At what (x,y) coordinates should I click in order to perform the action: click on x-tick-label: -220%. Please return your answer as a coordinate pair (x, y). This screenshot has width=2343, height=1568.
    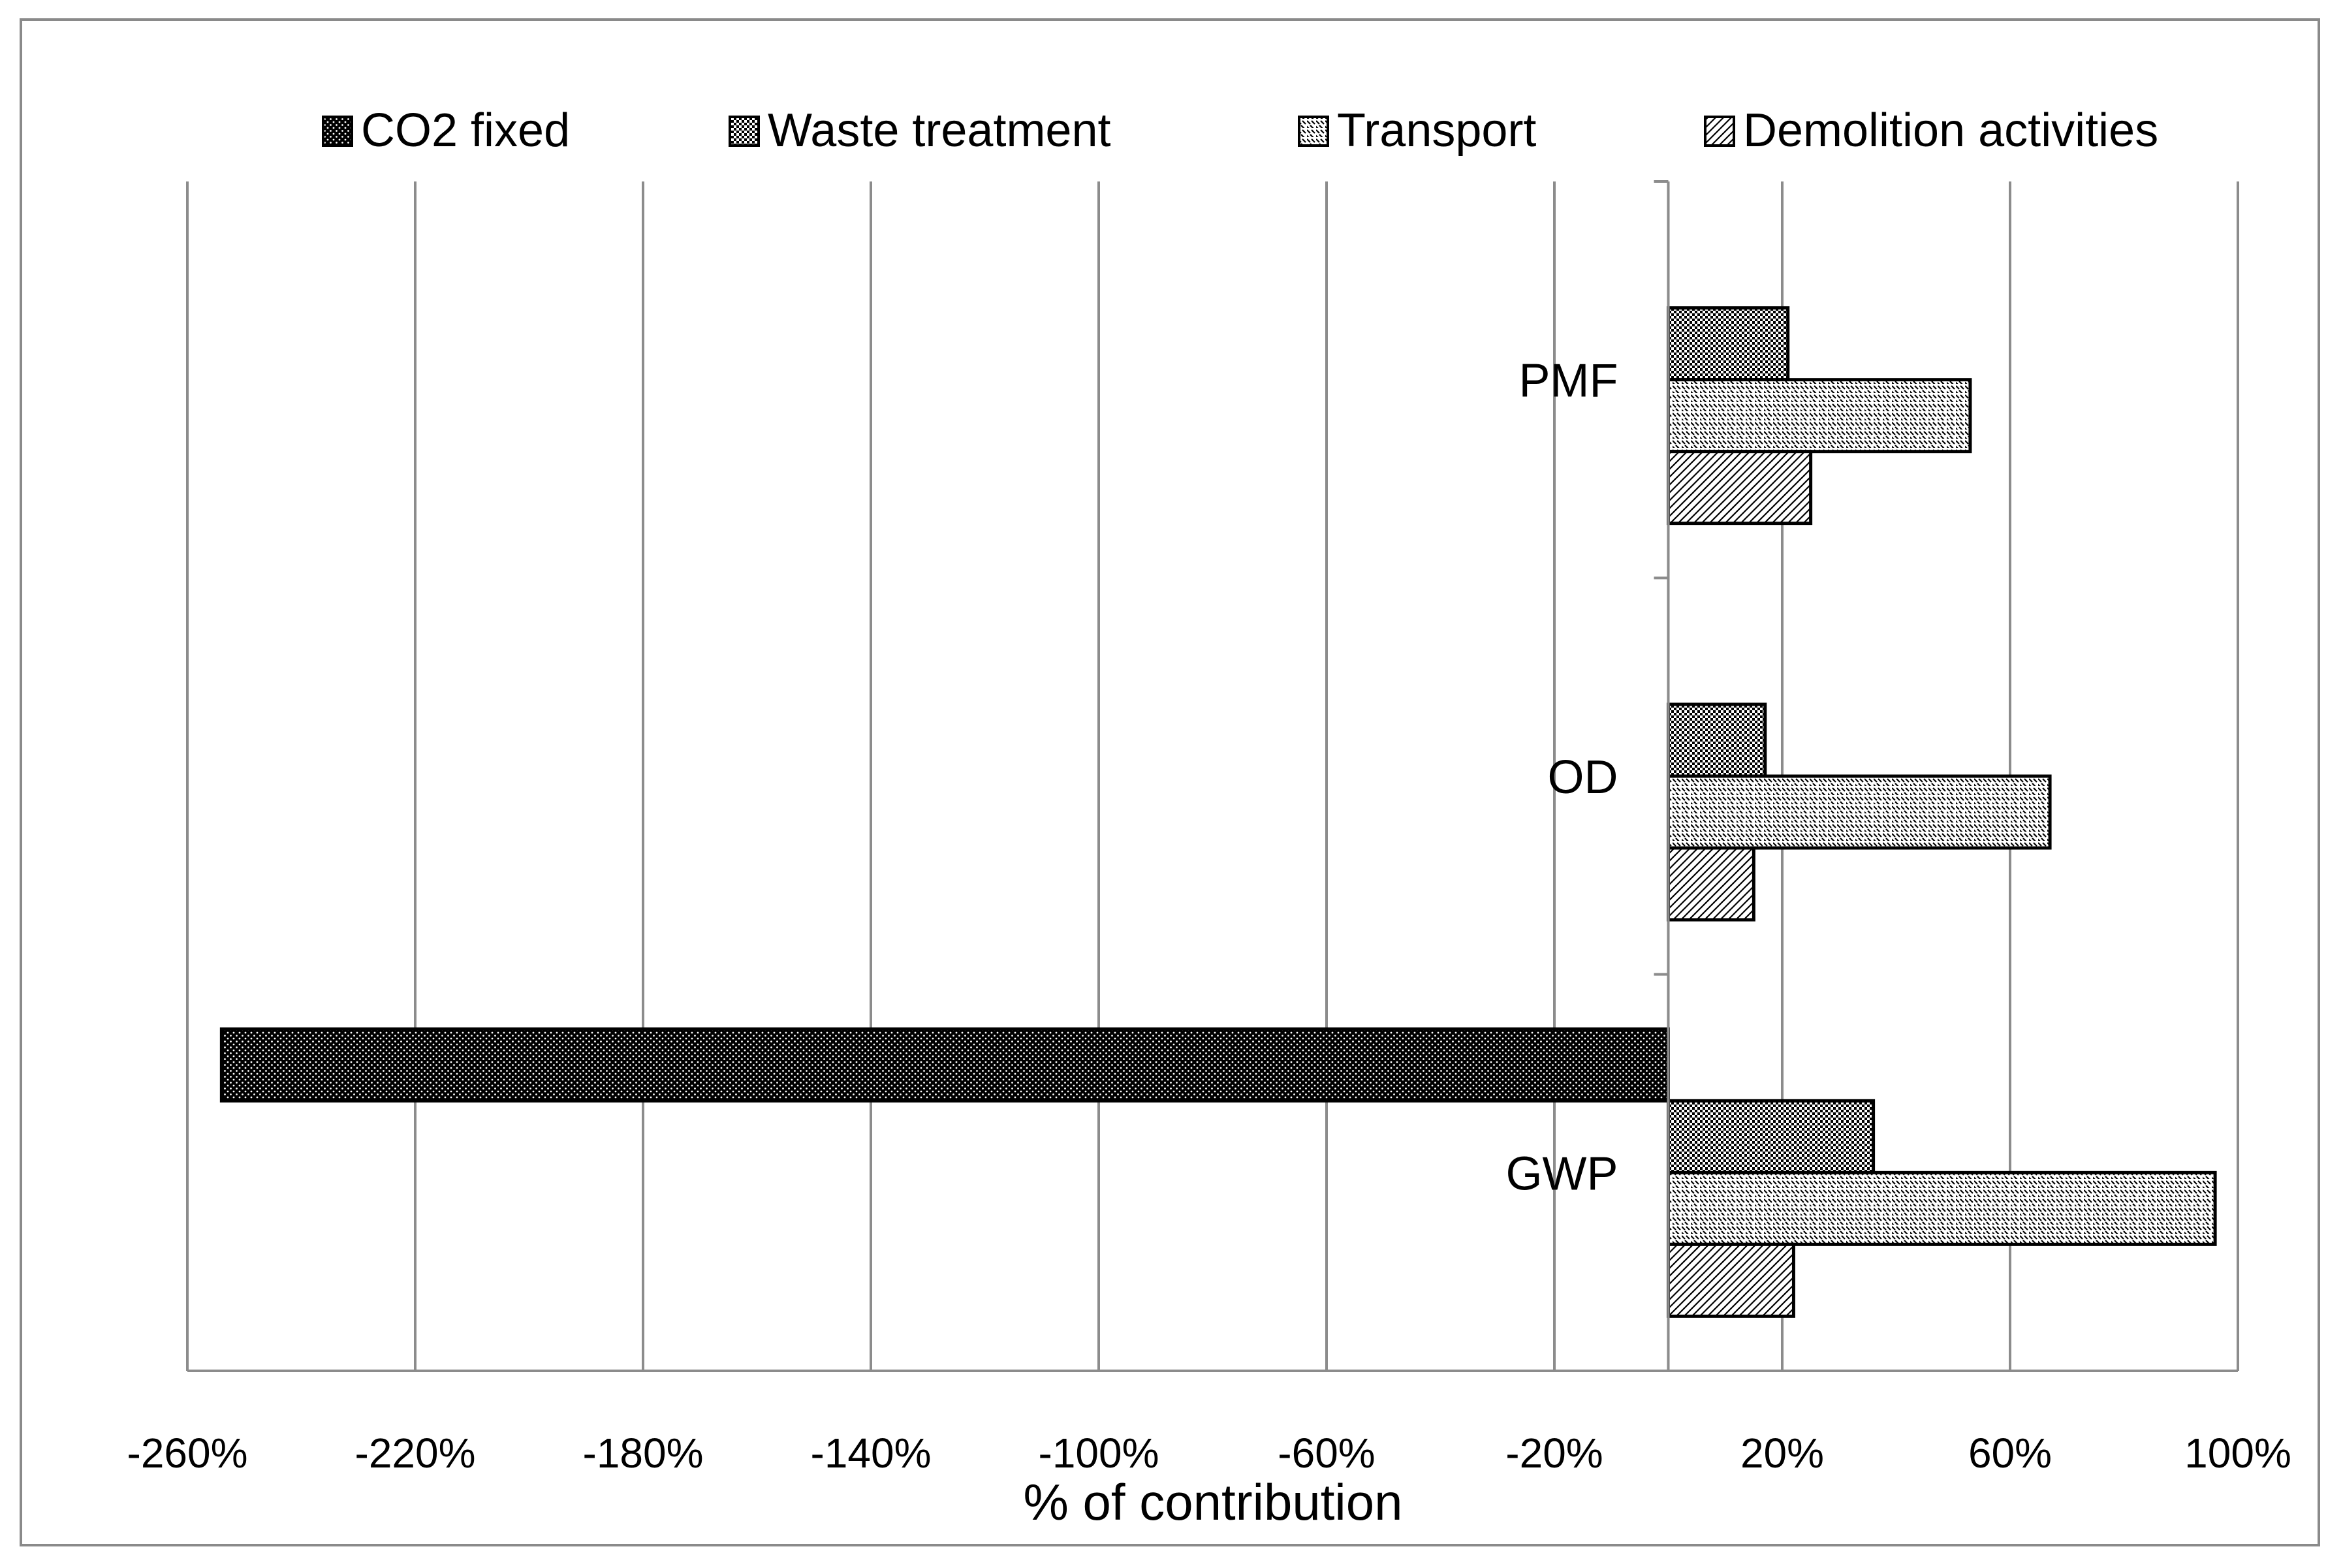
    Looking at the image, I should click on (415, 1453).